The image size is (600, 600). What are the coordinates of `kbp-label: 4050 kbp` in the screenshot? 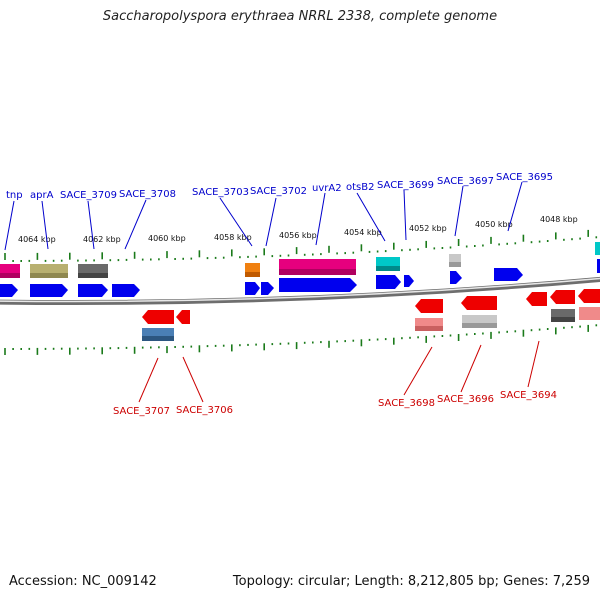 It's located at (494, 224).